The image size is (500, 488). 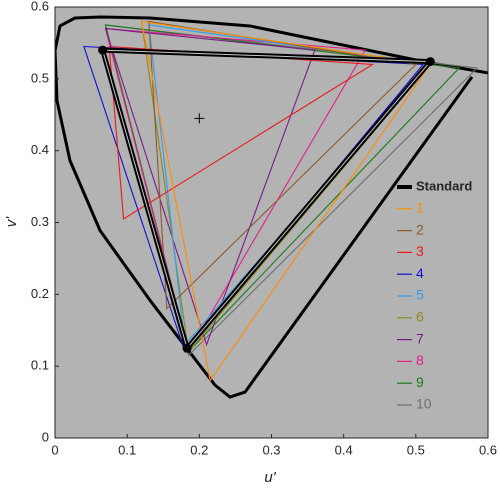 What do you see at coordinates (127, 449) in the screenshot?
I see `x-tick-label: 0.1` at bounding box center [127, 449].